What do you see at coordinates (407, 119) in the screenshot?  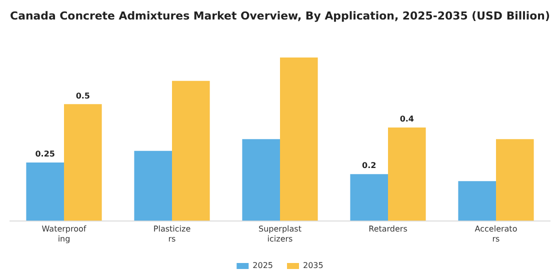 I see `data-label: 0.4` at bounding box center [407, 119].